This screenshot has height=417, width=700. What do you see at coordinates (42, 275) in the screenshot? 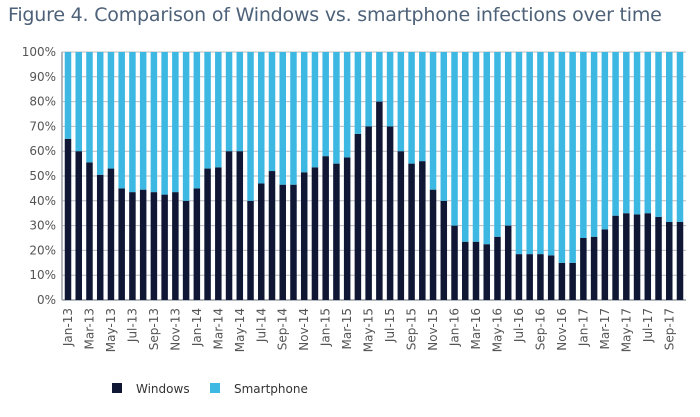
I see `y-tick-label: 10%` at bounding box center [42, 275].